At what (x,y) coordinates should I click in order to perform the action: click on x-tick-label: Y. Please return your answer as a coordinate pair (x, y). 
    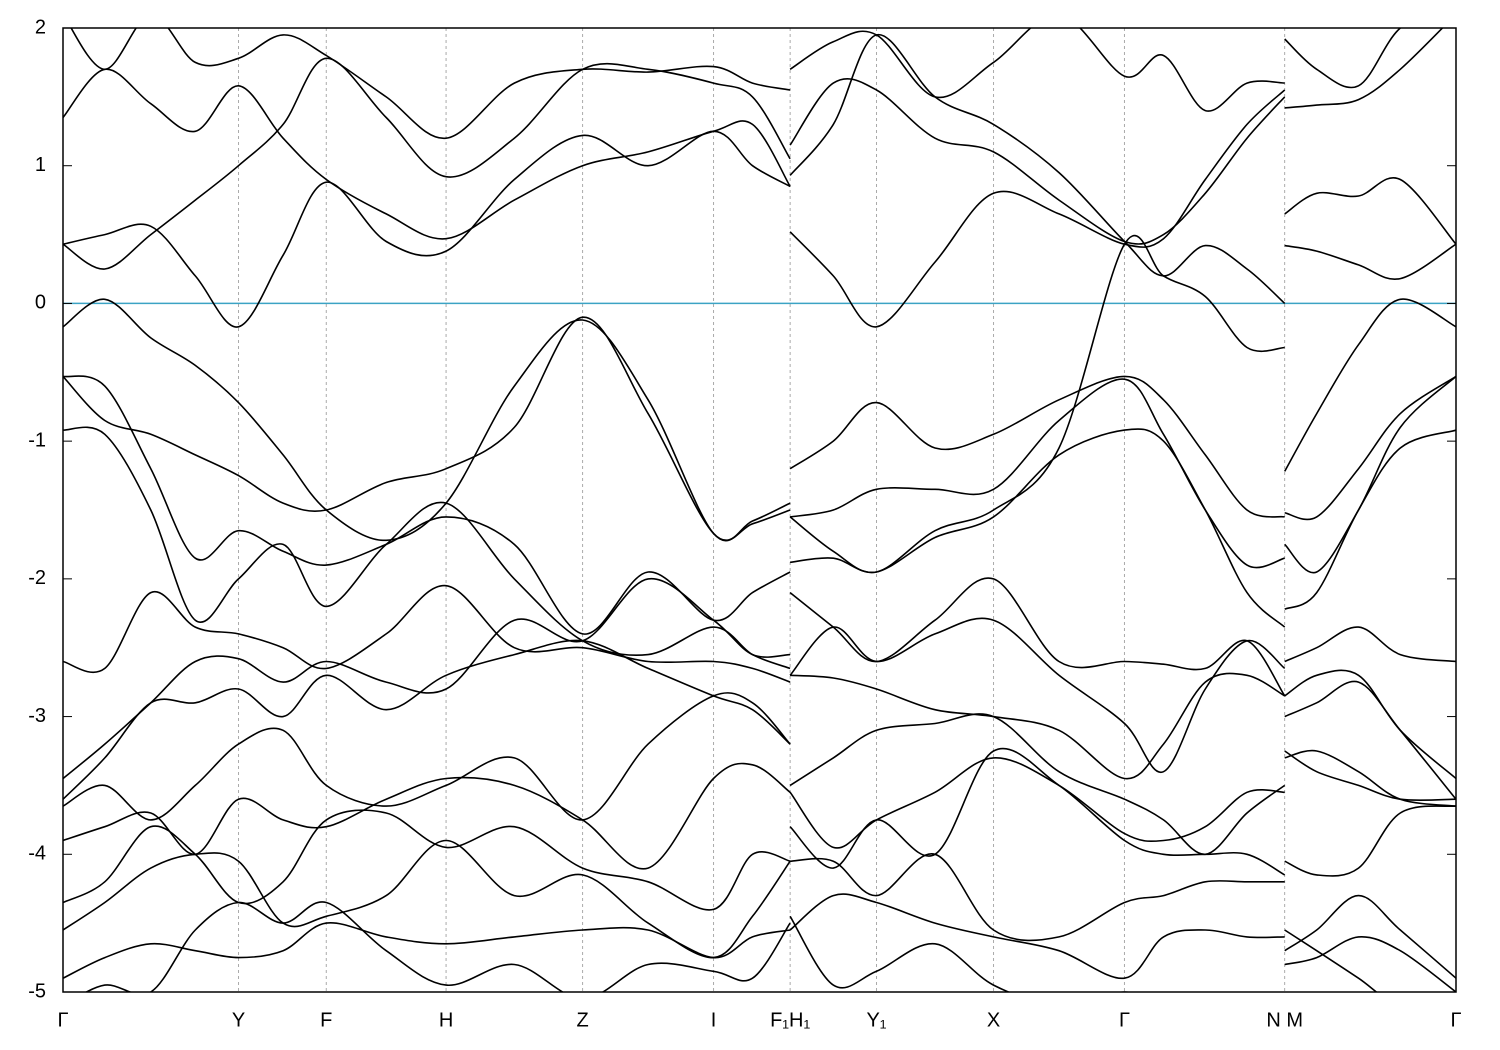
    Looking at the image, I should click on (238, 1020).